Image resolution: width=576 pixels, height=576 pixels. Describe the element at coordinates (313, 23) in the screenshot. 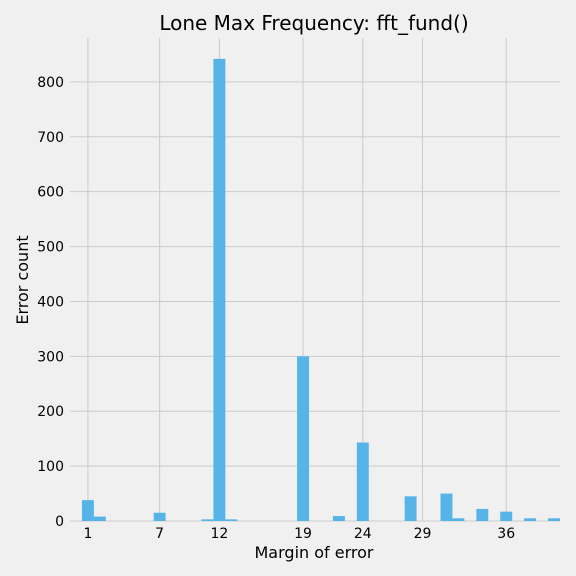

I see `chart-title: Lone Max Frequency: fft_fund()` at that location.